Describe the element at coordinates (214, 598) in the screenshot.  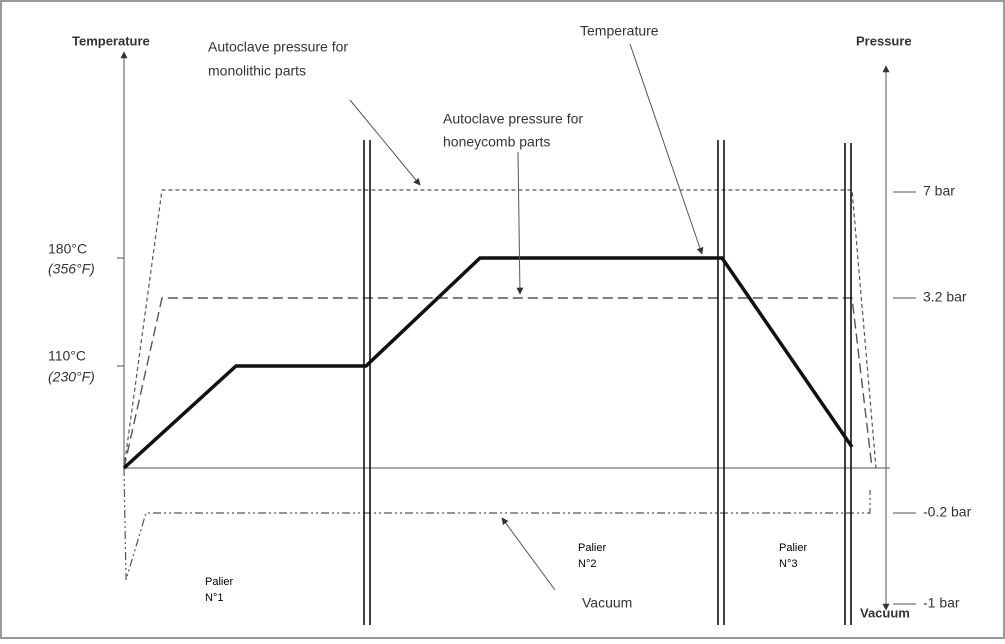
I see `stage-label: N°1` at that location.